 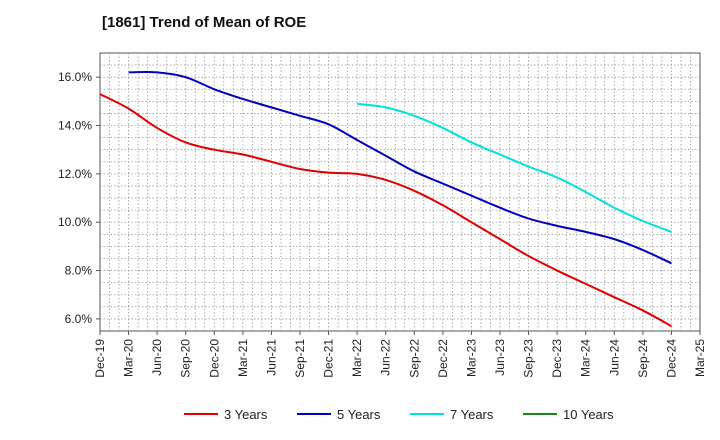 I want to click on x-tick-label: Dec-19, so click(x=100, y=358).